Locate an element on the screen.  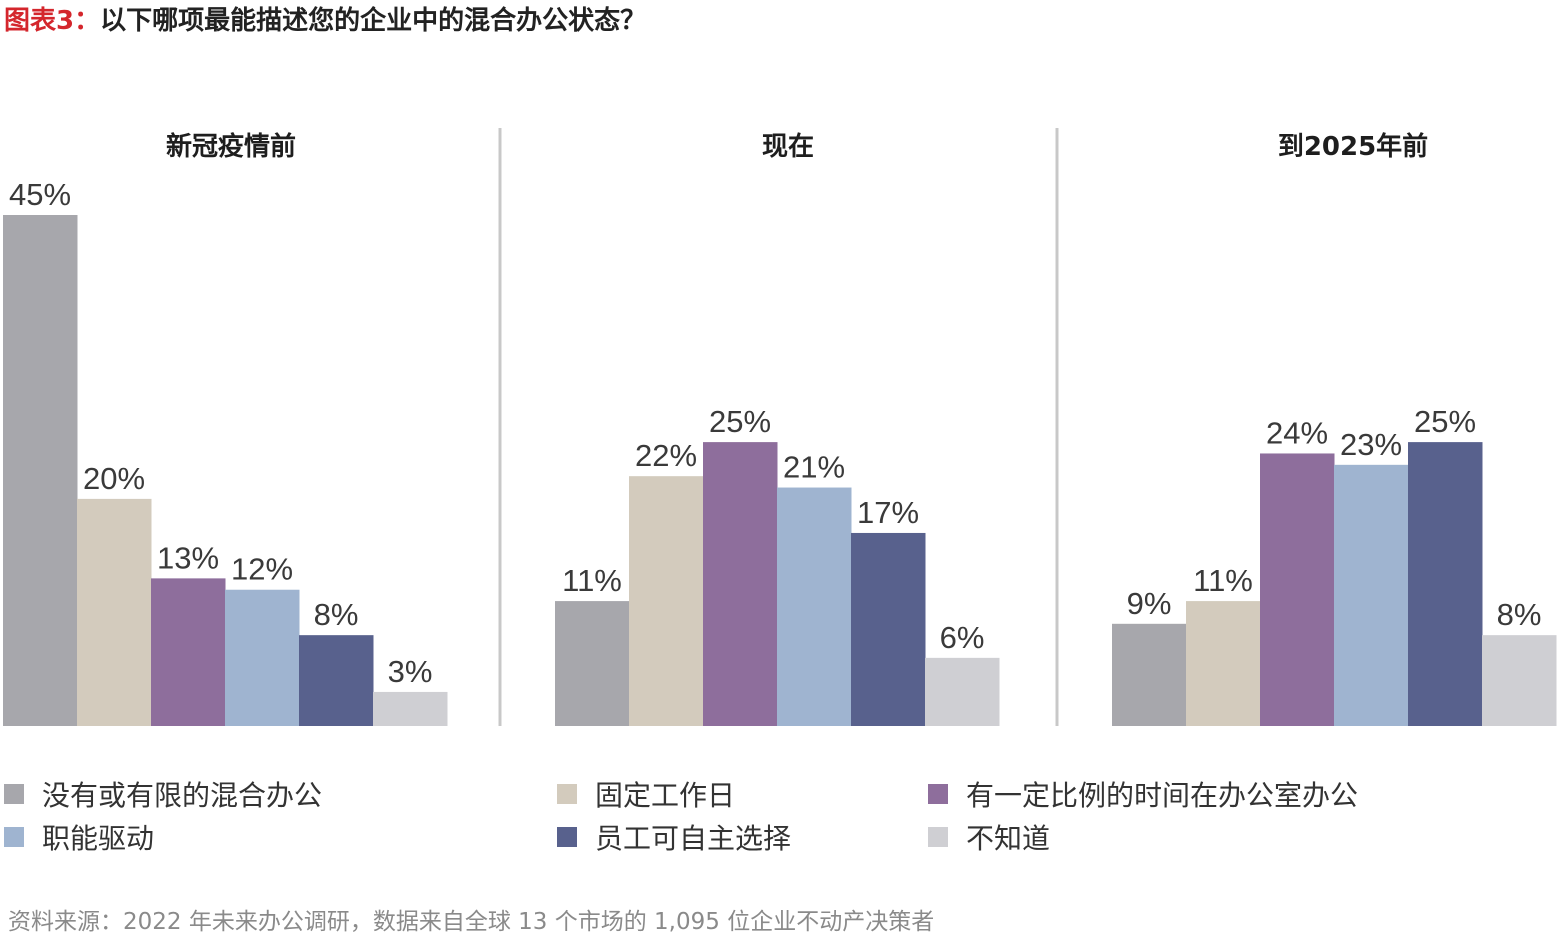
legend-item: 职能驱动 is located at coordinates (79, 837).